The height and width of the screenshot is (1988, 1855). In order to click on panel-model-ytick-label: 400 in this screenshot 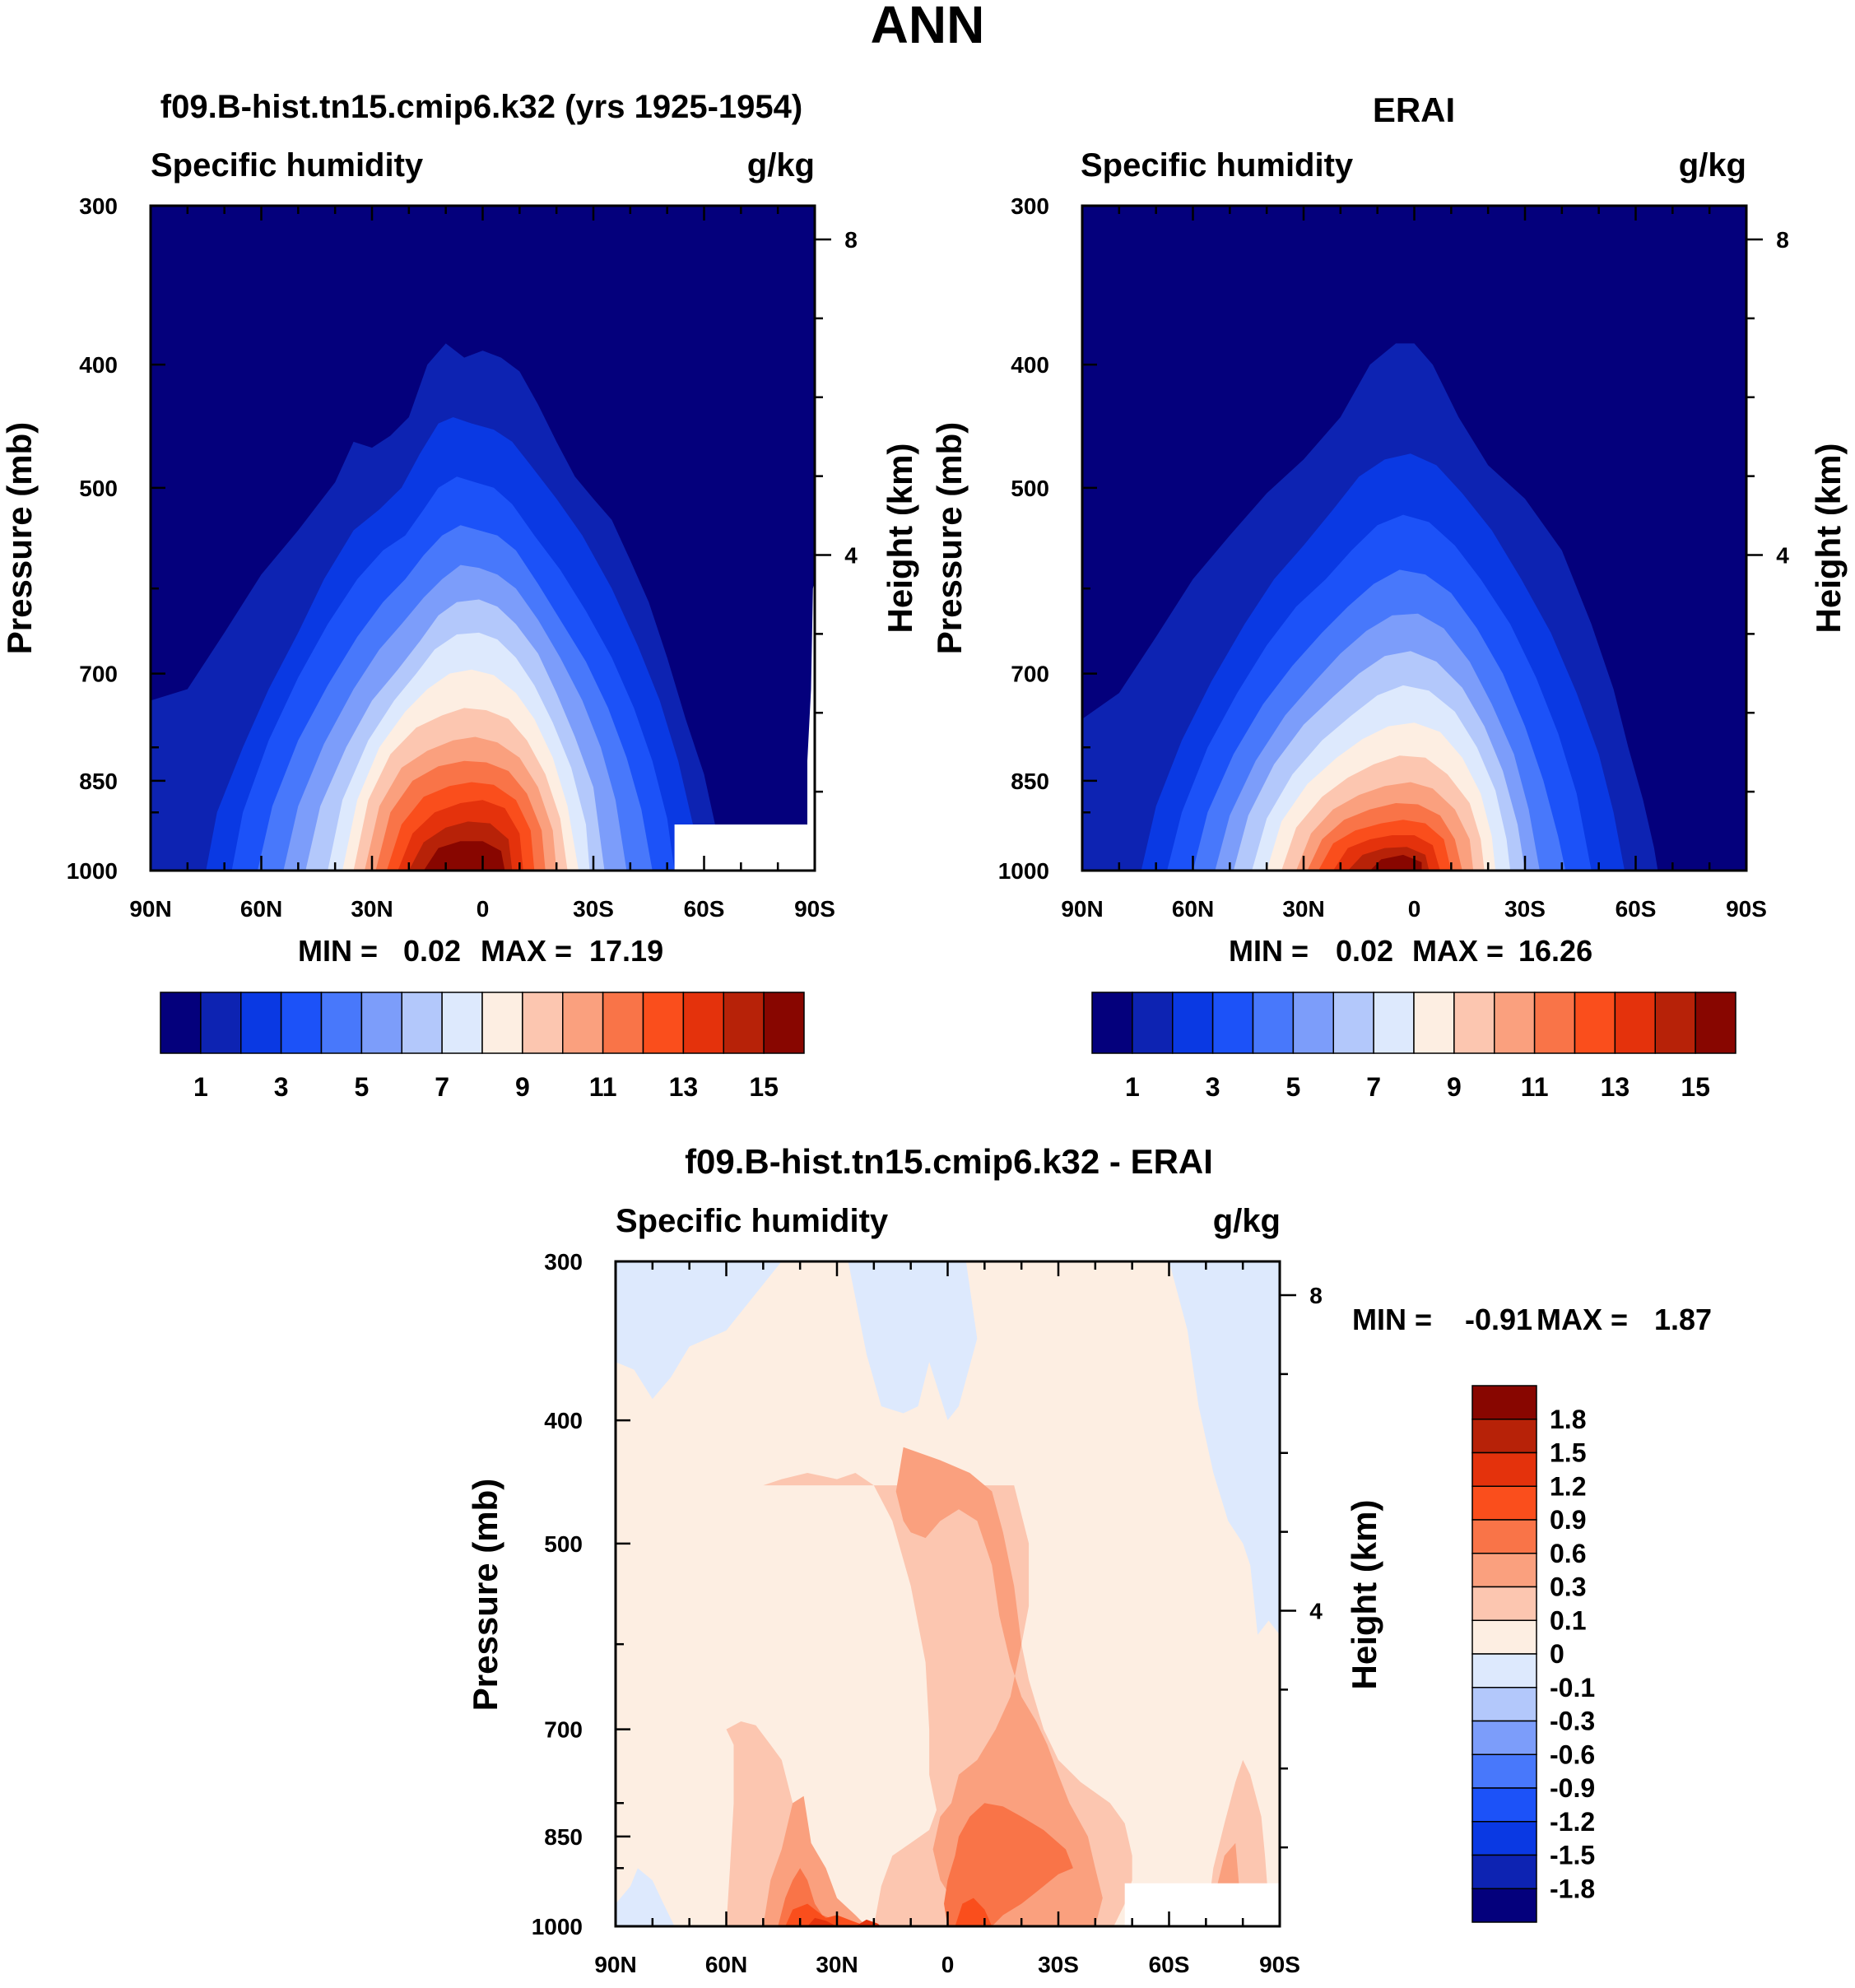, I will do `click(99, 365)`.